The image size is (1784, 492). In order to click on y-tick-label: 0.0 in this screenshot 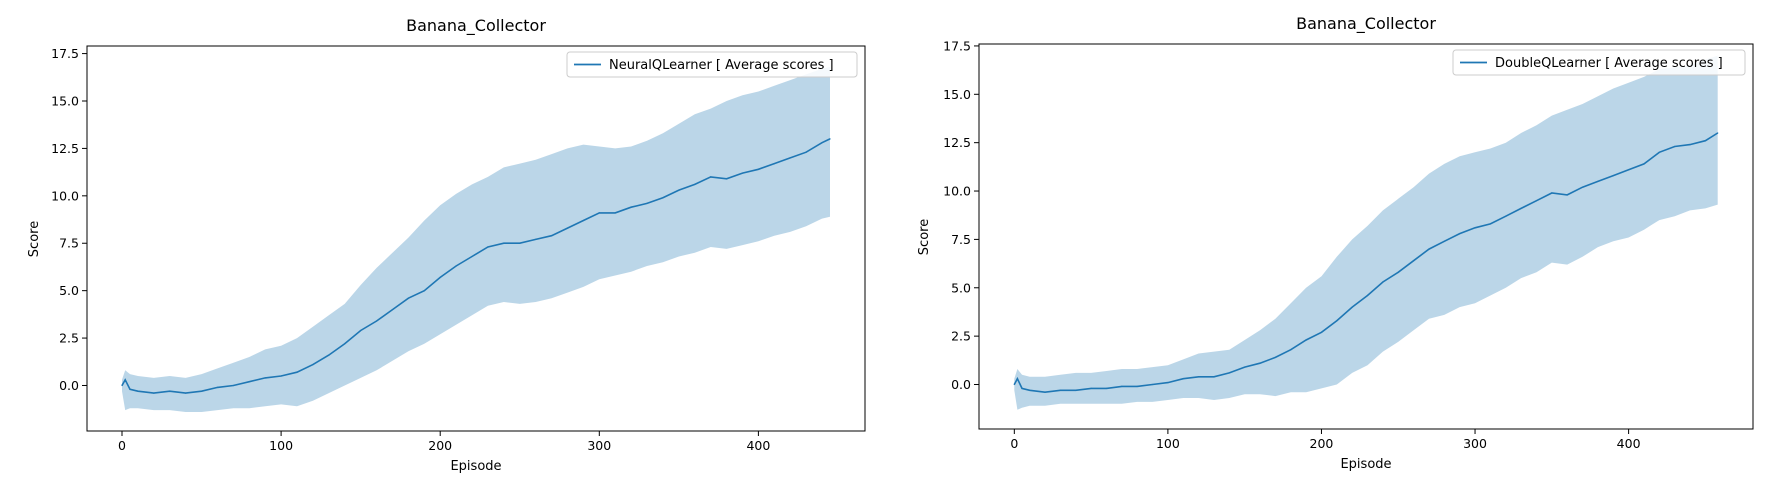, I will do `click(69, 385)`.